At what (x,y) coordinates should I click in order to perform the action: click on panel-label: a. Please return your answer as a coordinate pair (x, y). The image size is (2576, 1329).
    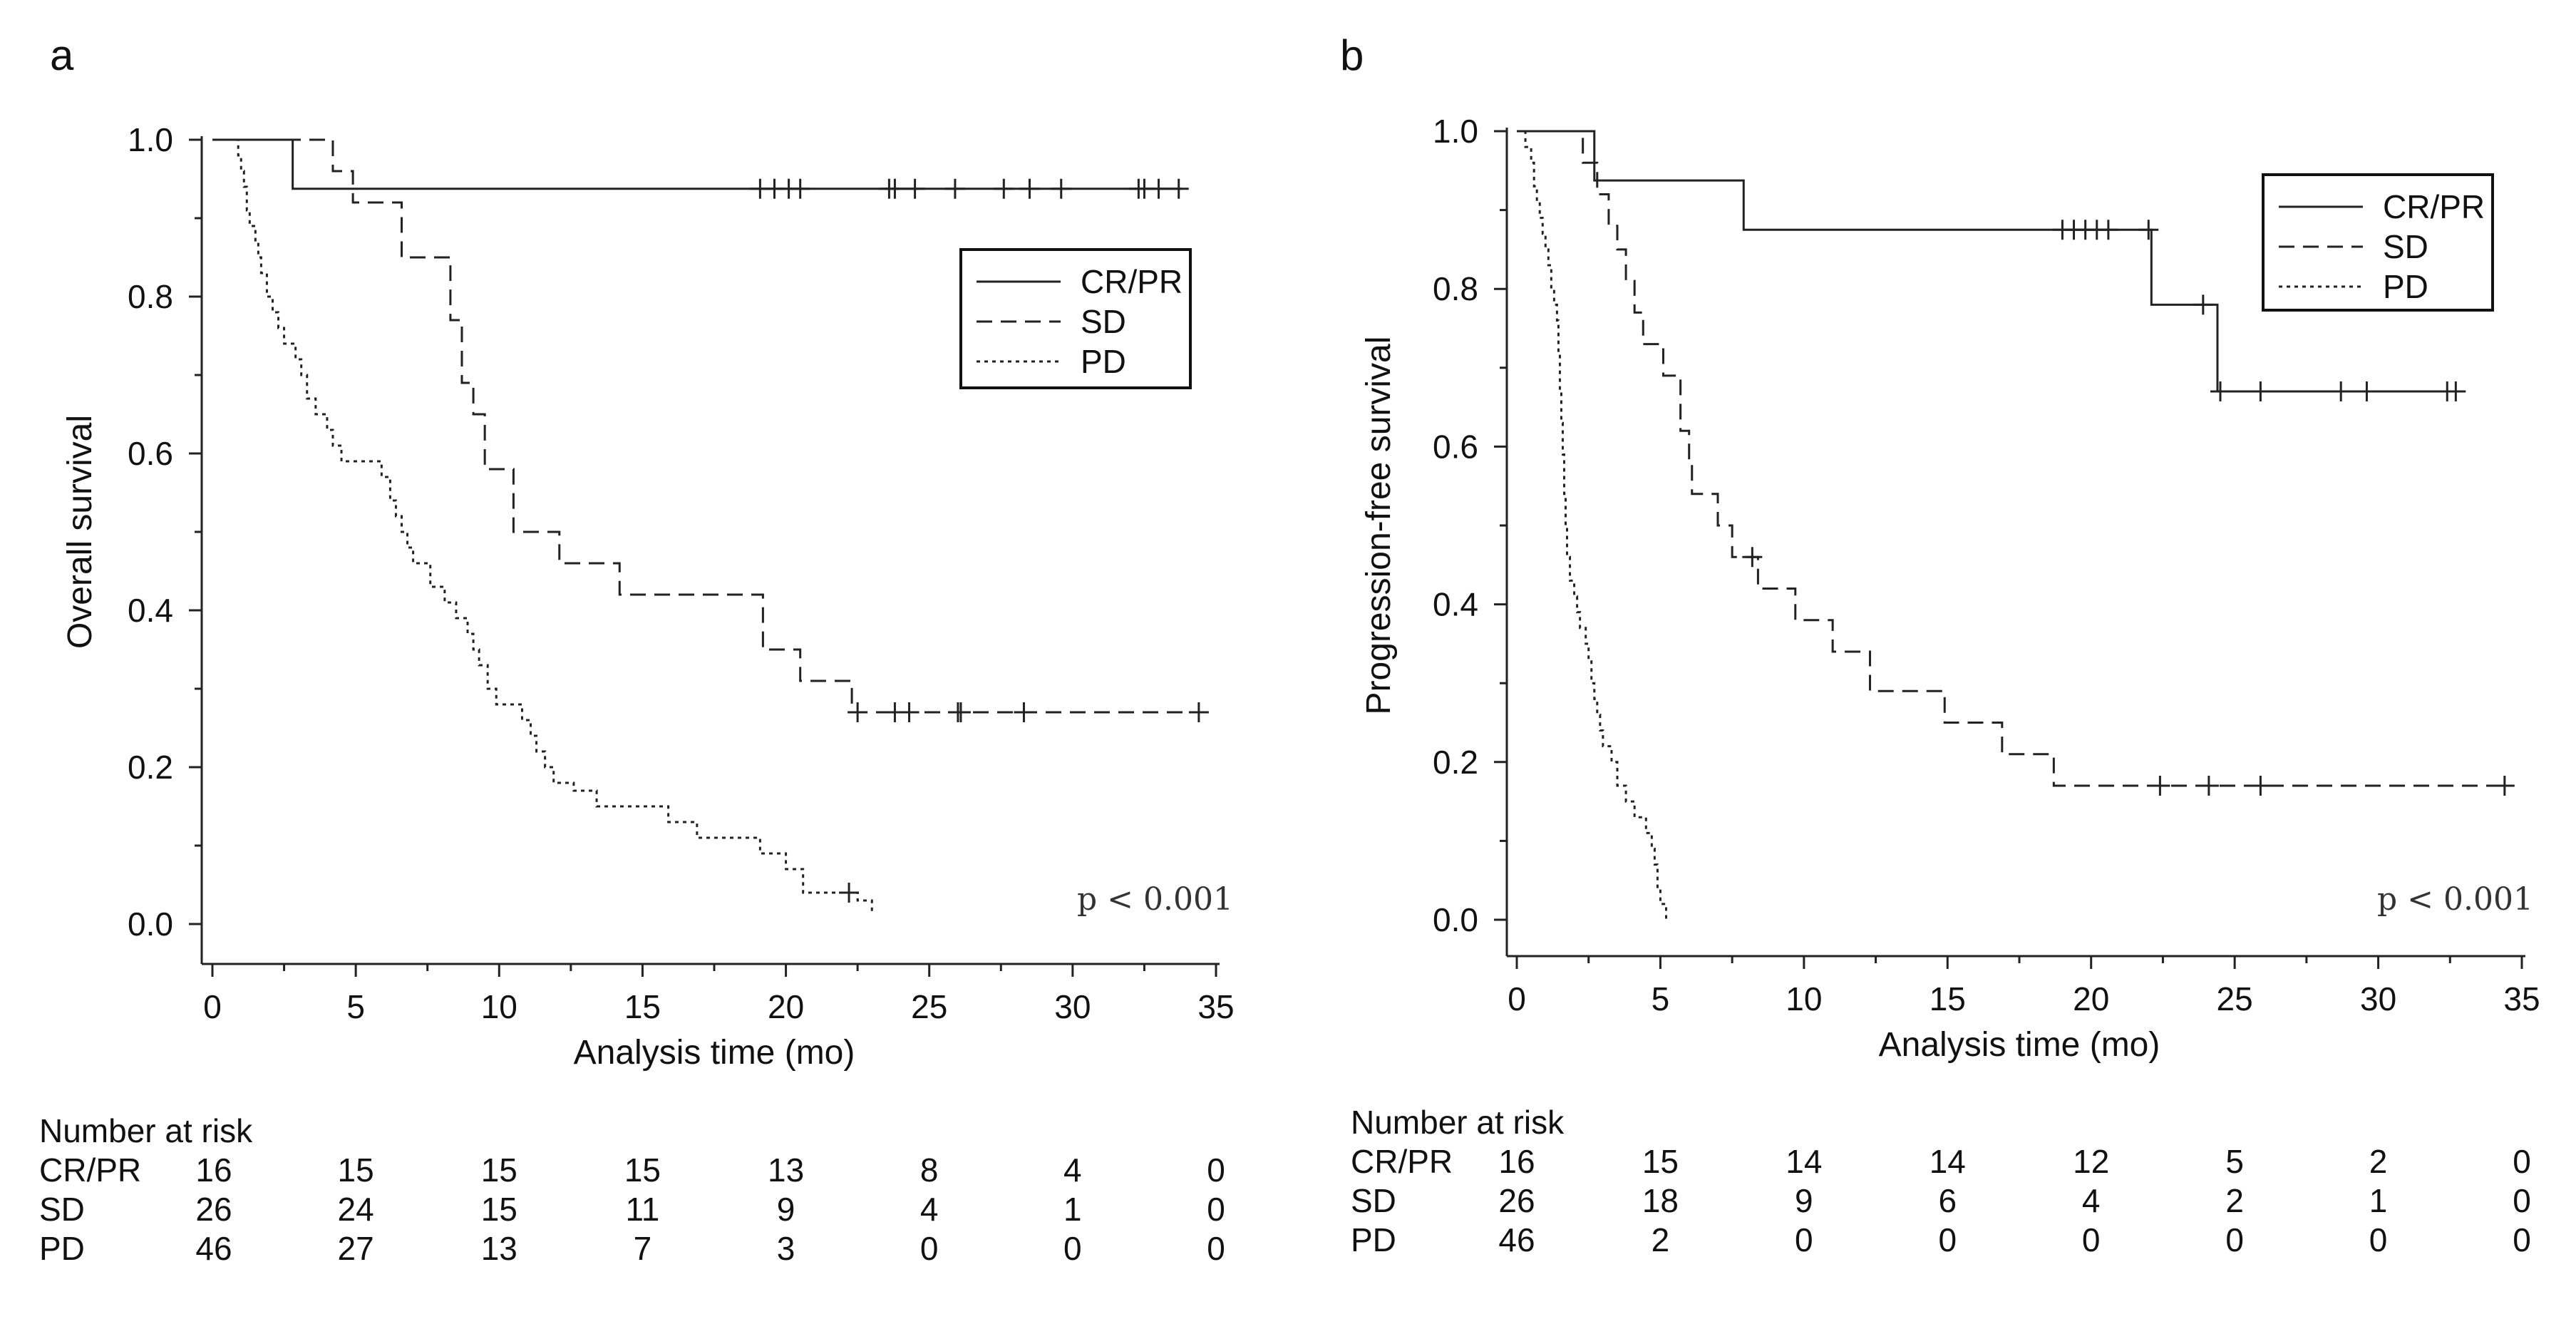
    Looking at the image, I should click on (62, 55).